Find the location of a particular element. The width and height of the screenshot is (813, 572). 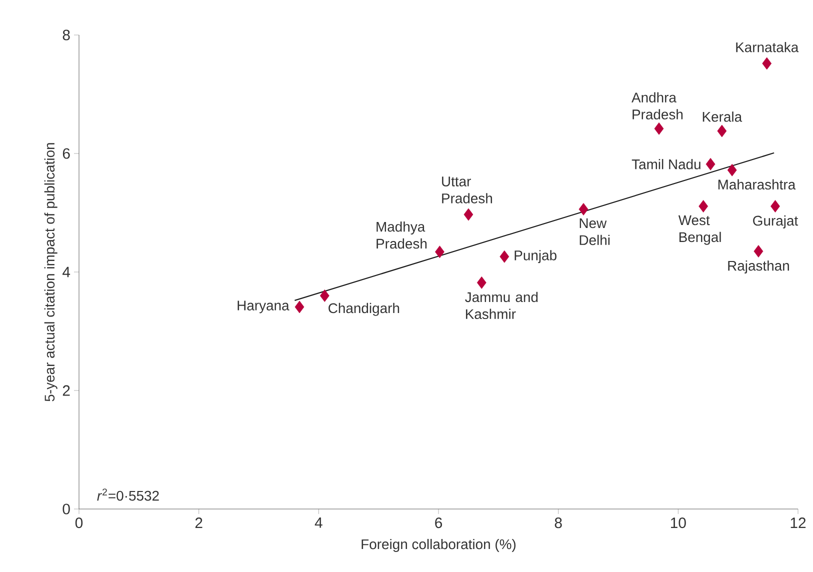

x-tick-label: 4 is located at coordinates (318, 523).